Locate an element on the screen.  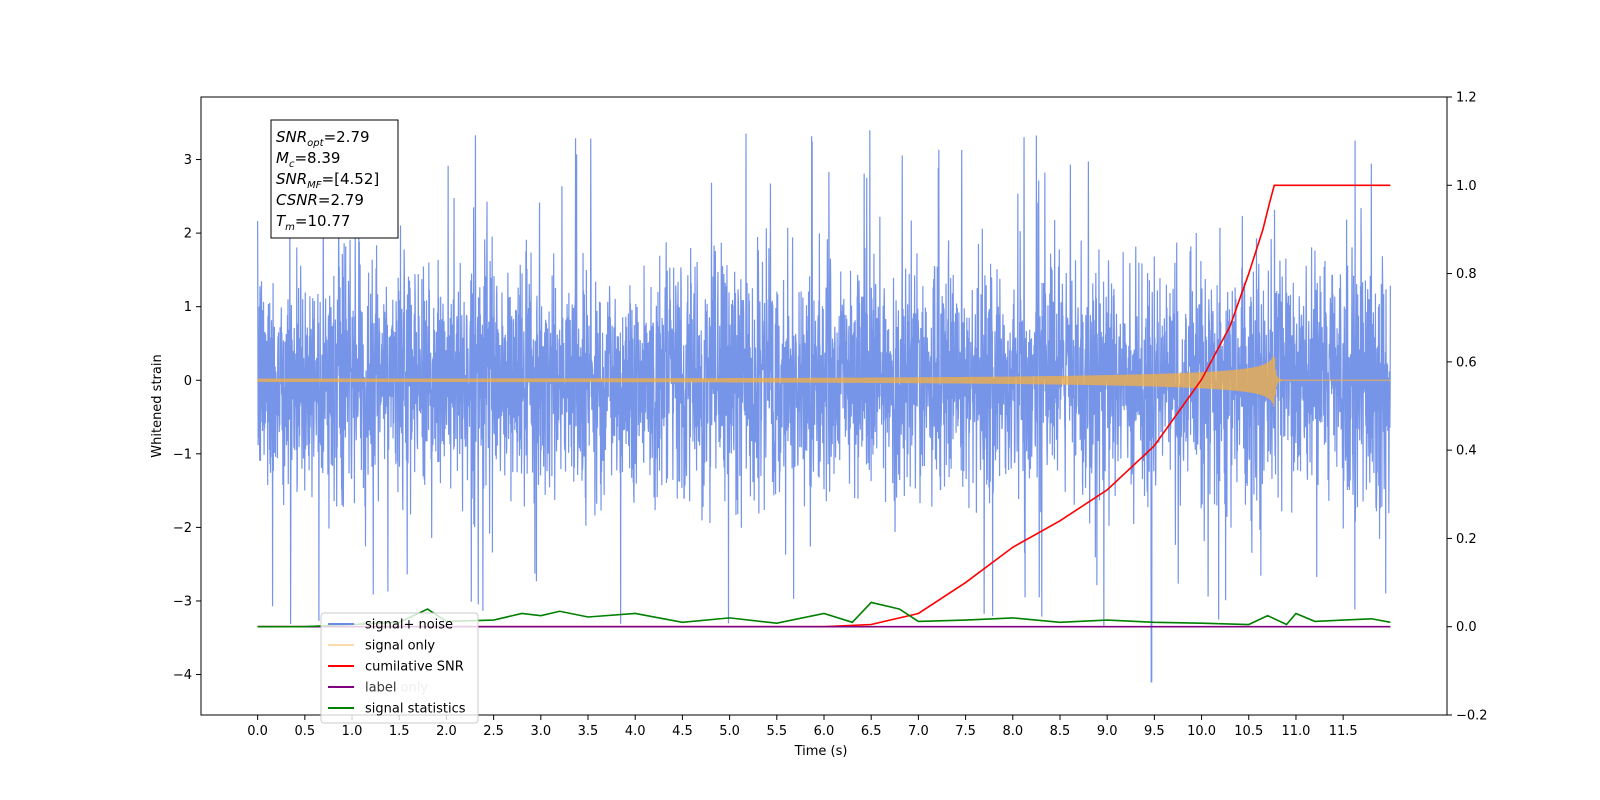
y2-tick-label: 0.6 is located at coordinates (1466, 362).